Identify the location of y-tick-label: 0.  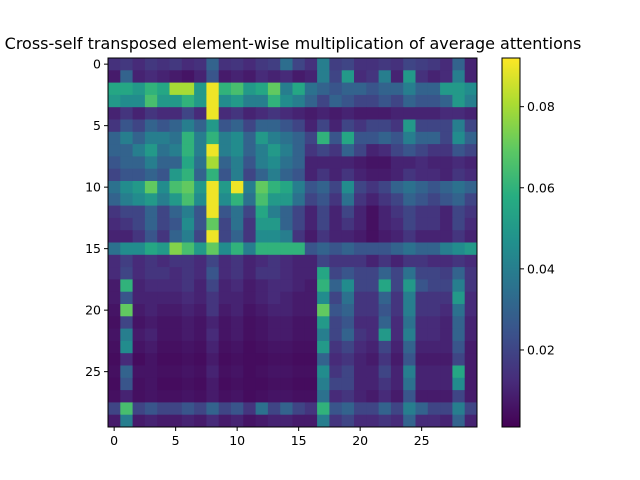
(97, 64).